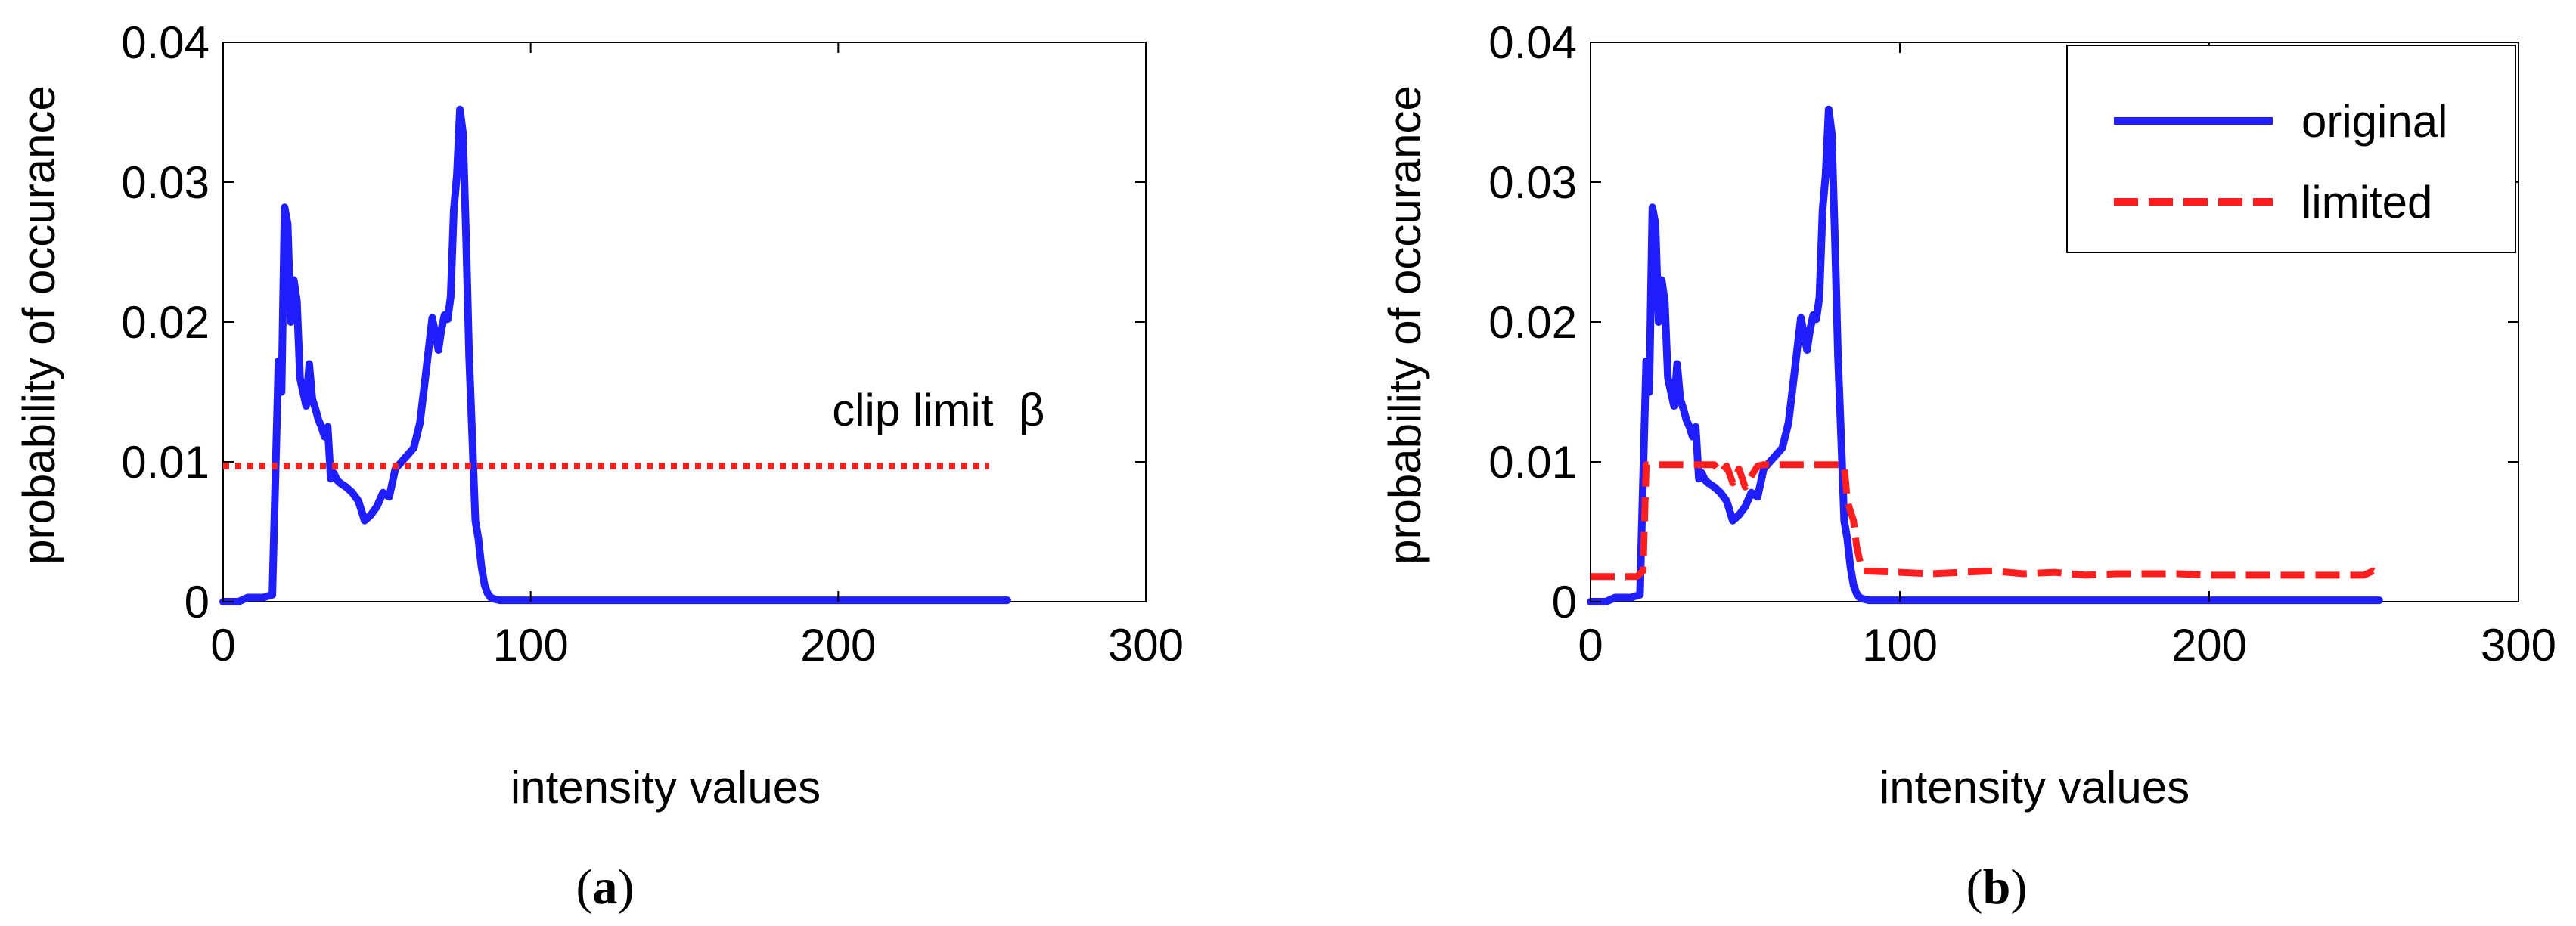 This screenshot has height=926, width=2576. I want to click on legend-label-limited: limited, so click(2366, 202).